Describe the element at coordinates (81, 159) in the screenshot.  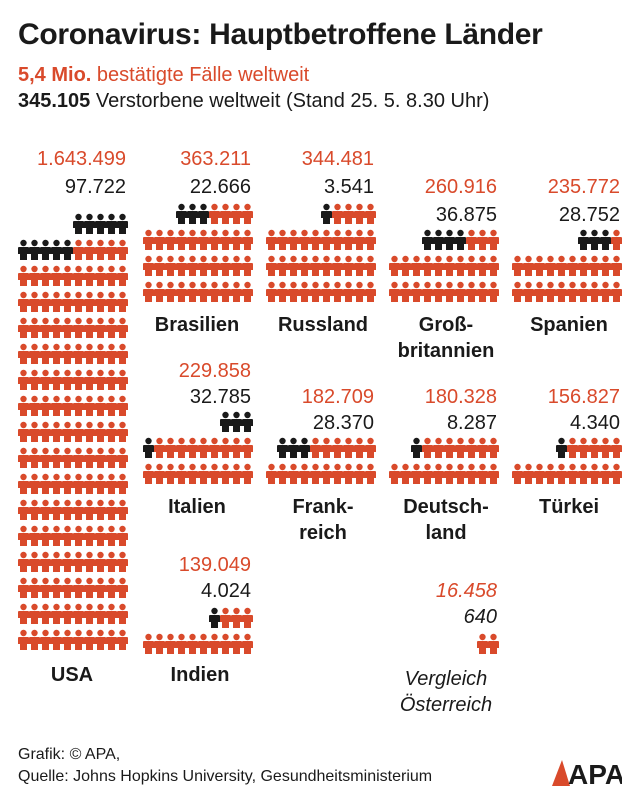
I see `usa-cases-label: 1.643.499` at that location.